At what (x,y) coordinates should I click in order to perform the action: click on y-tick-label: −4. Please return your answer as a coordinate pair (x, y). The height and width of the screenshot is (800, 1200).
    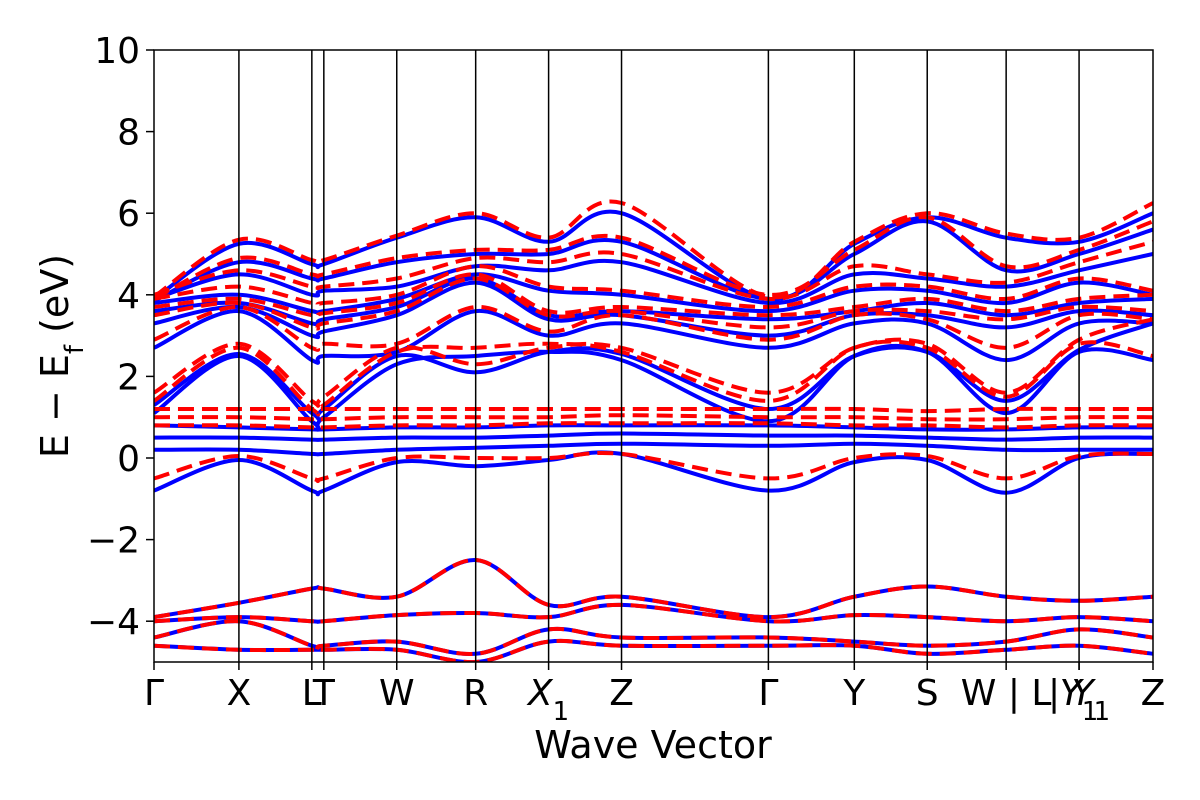
    Looking at the image, I should click on (113, 622).